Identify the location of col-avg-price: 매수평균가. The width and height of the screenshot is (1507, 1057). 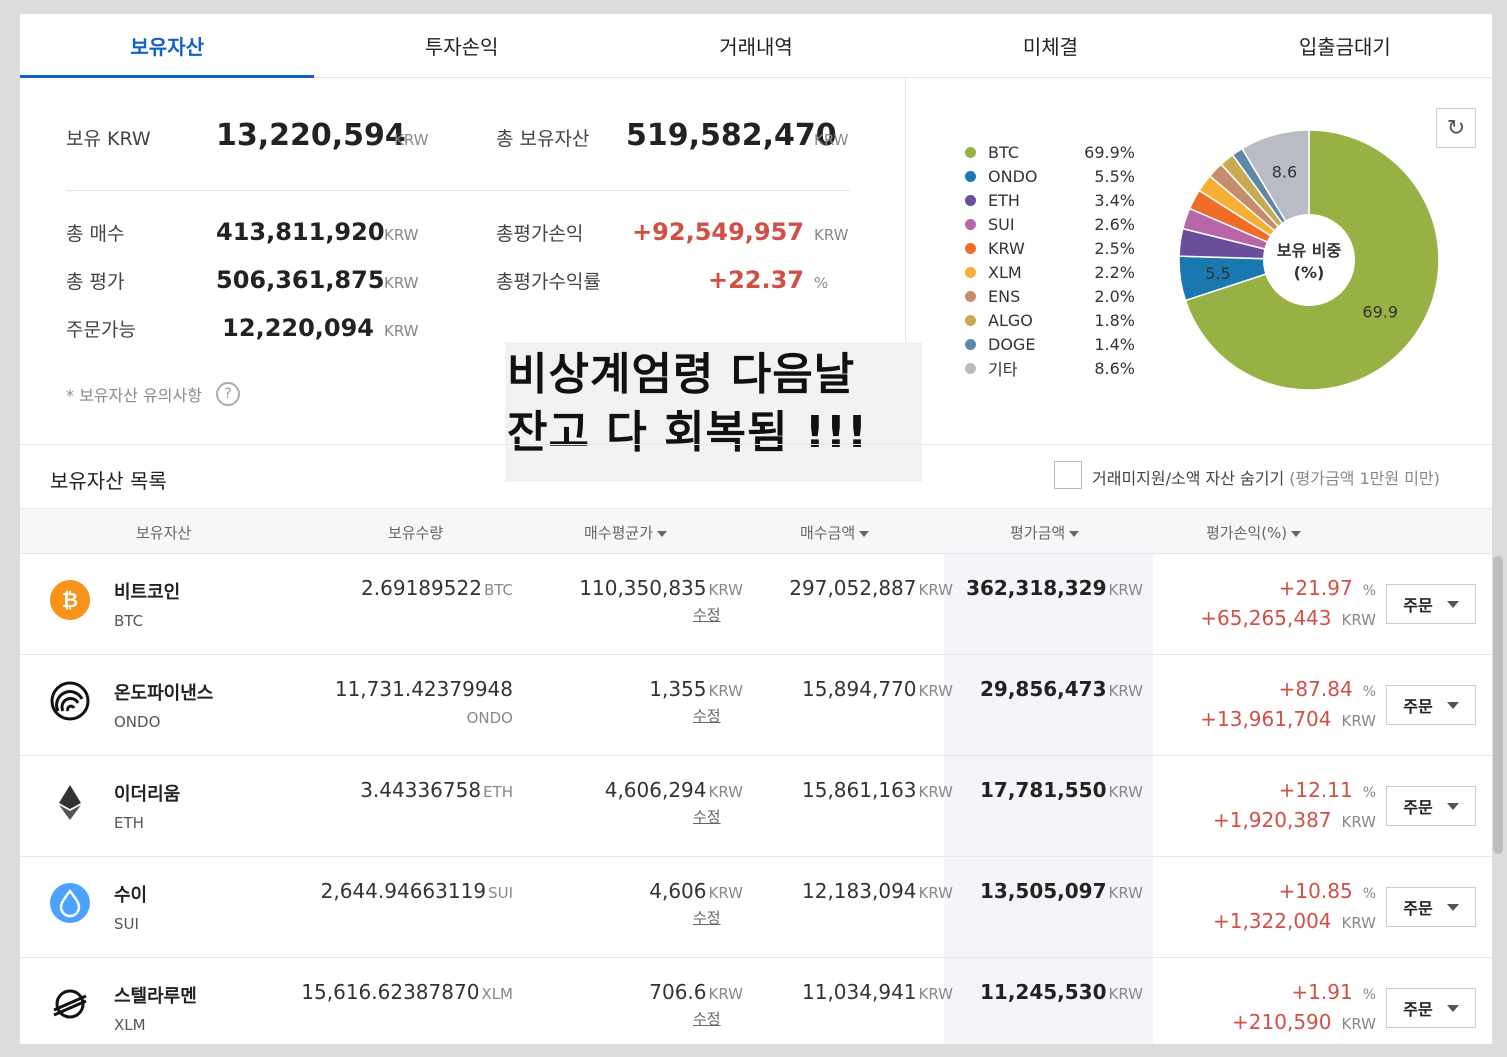
(626, 532).